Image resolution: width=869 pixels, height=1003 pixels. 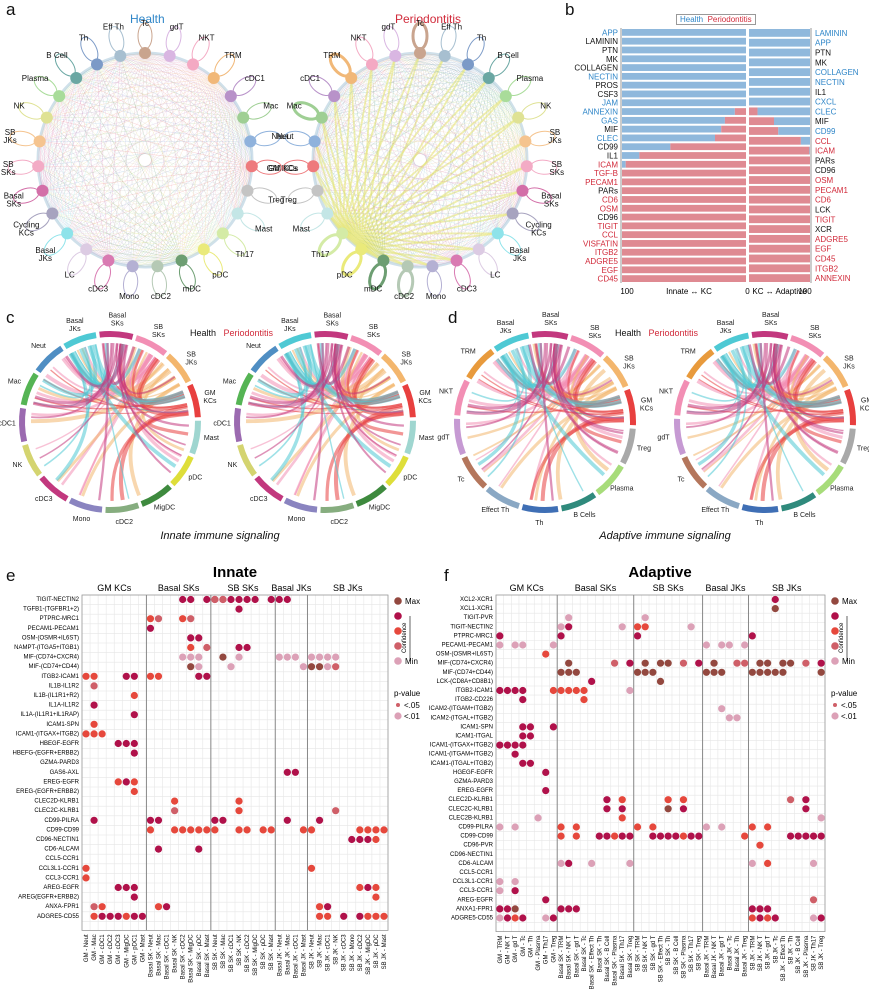 What do you see at coordinates (726, 327) in the screenshot?
I see `sector-label: Basal JKs` at bounding box center [726, 327].